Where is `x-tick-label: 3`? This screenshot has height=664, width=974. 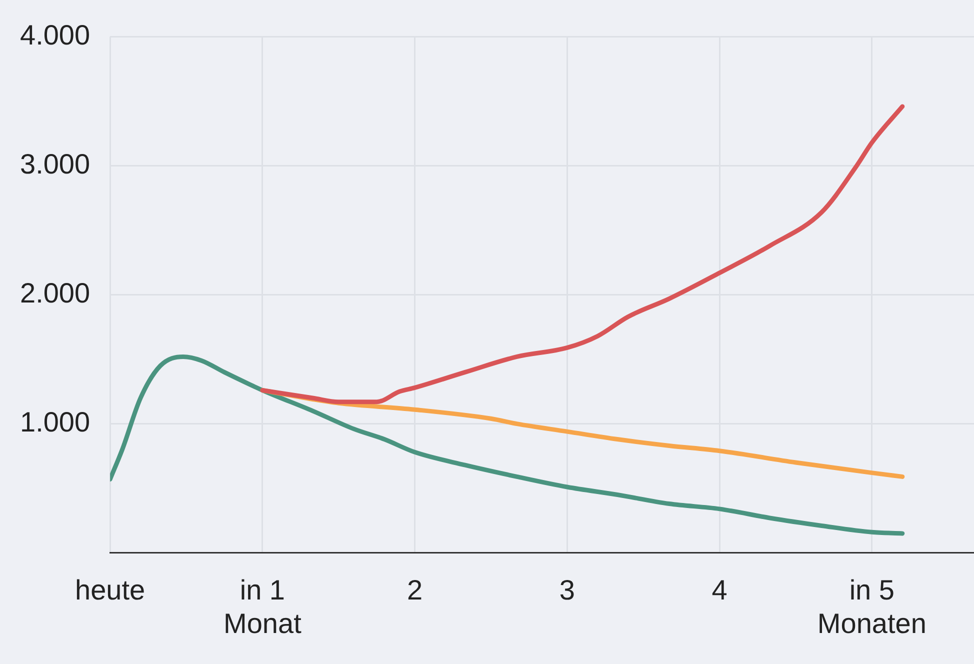 x-tick-label: 3 is located at coordinates (567, 590).